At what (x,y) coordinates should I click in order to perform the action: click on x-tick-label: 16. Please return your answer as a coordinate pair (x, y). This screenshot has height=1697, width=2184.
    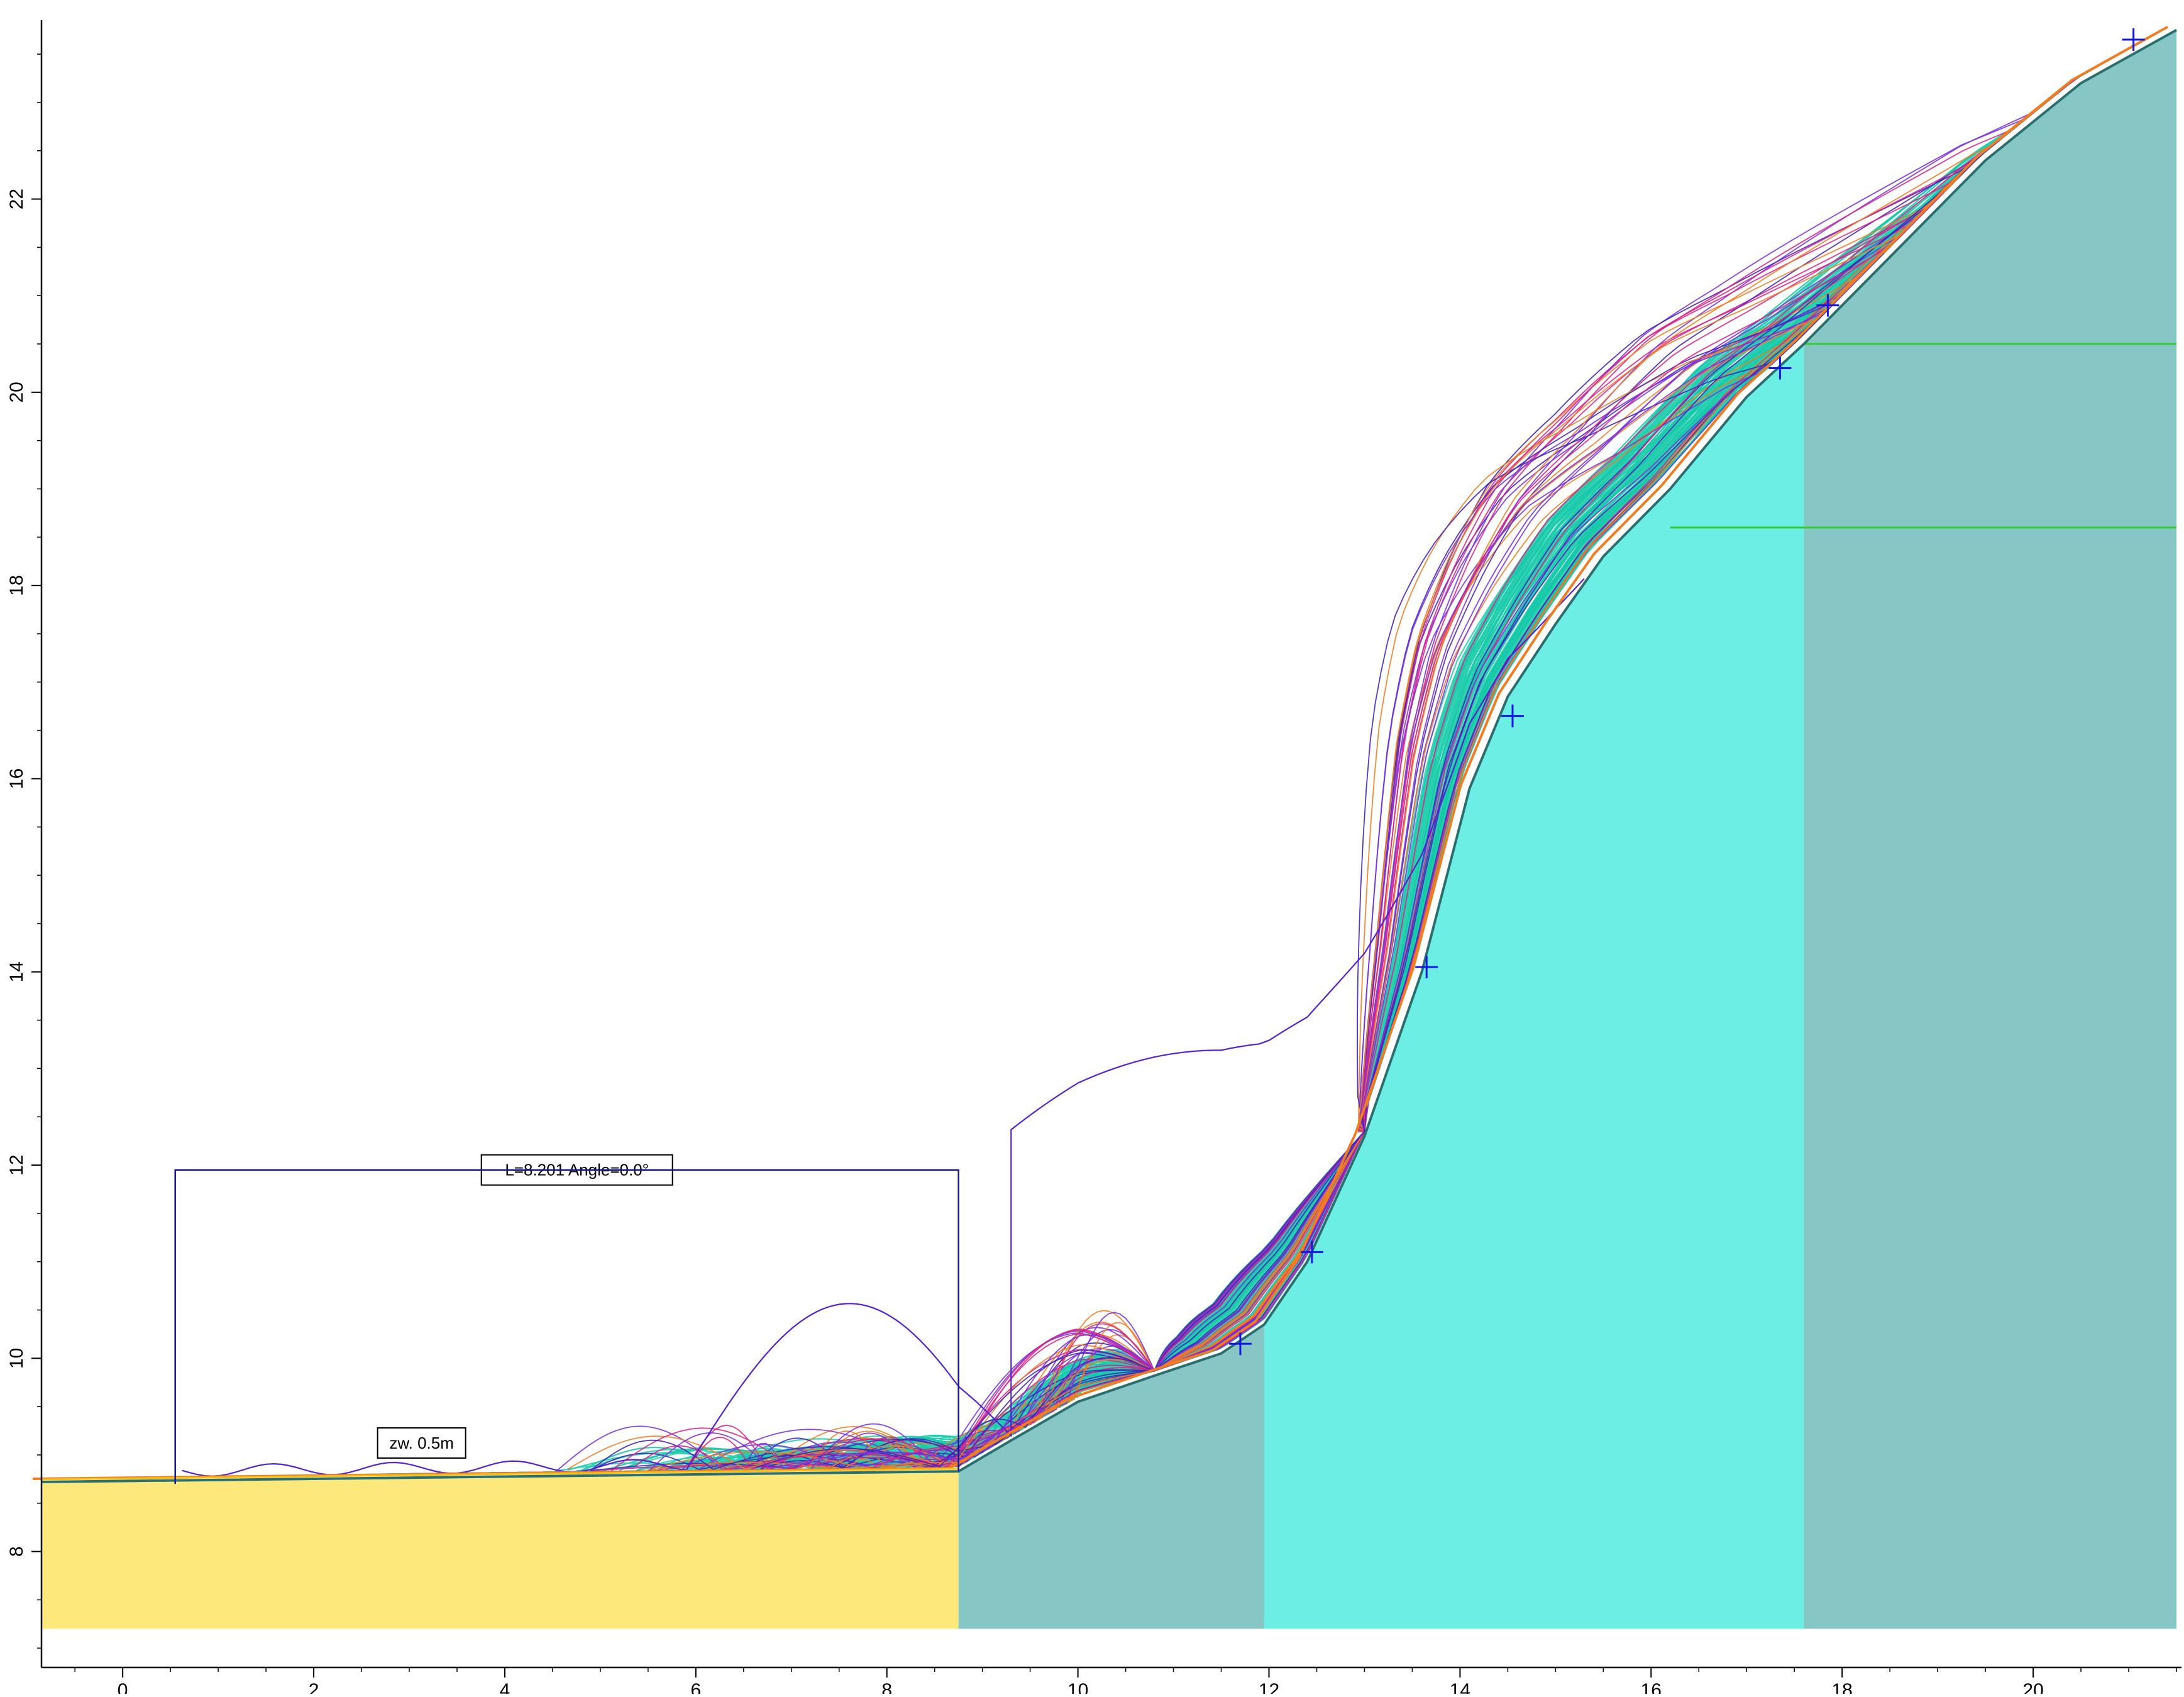
    Looking at the image, I should click on (1651, 1687).